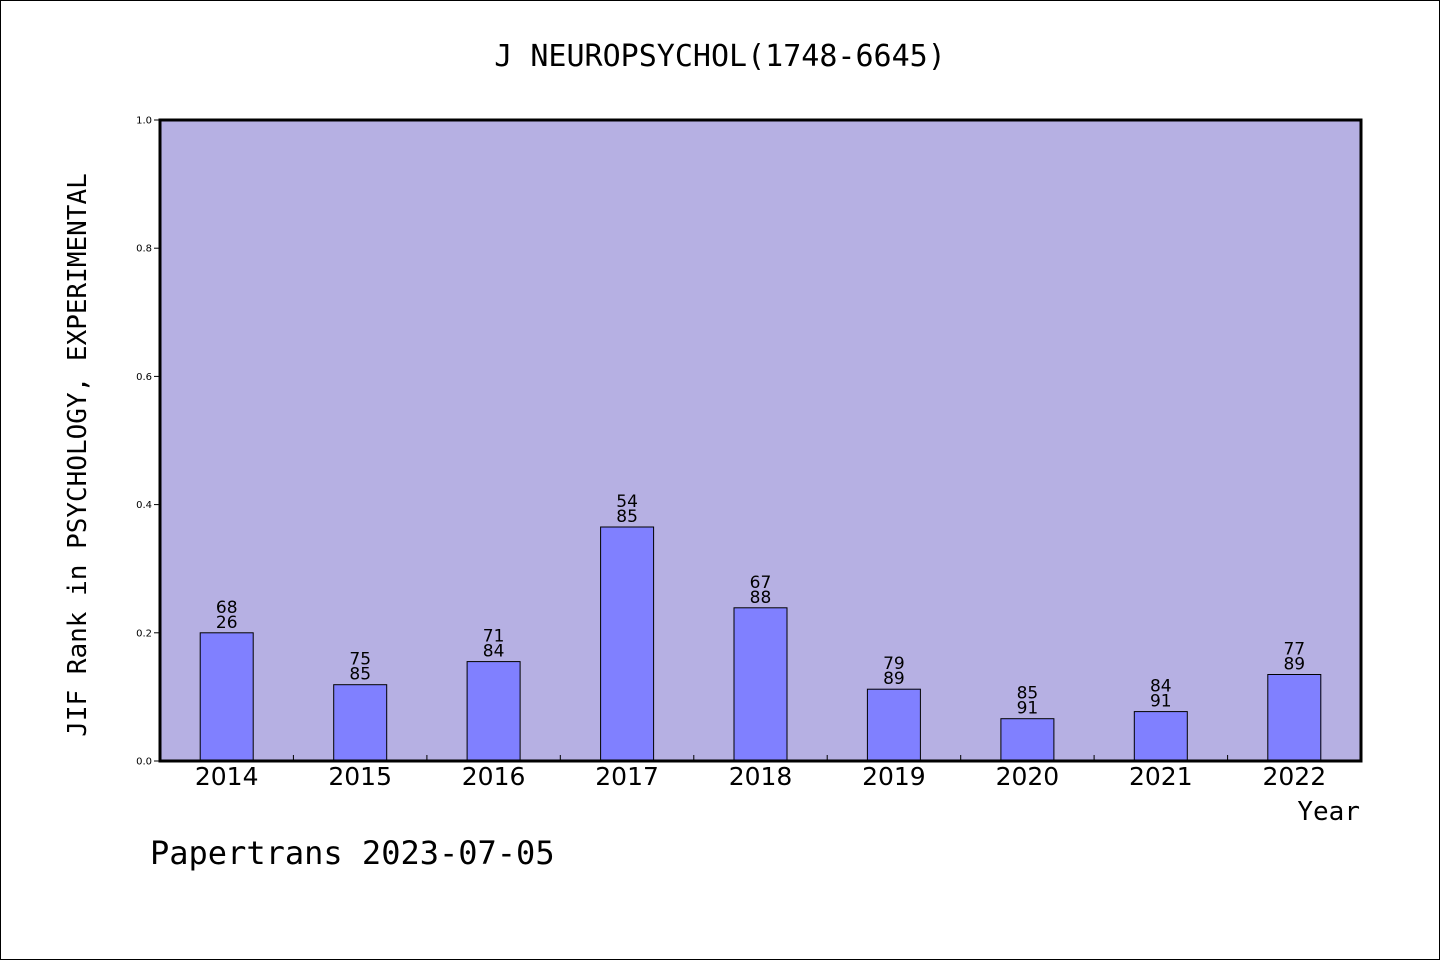 The height and width of the screenshot is (960, 1440). Describe the element at coordinates (360, 723) in the screenshot. I see `bar-2015` at that location.